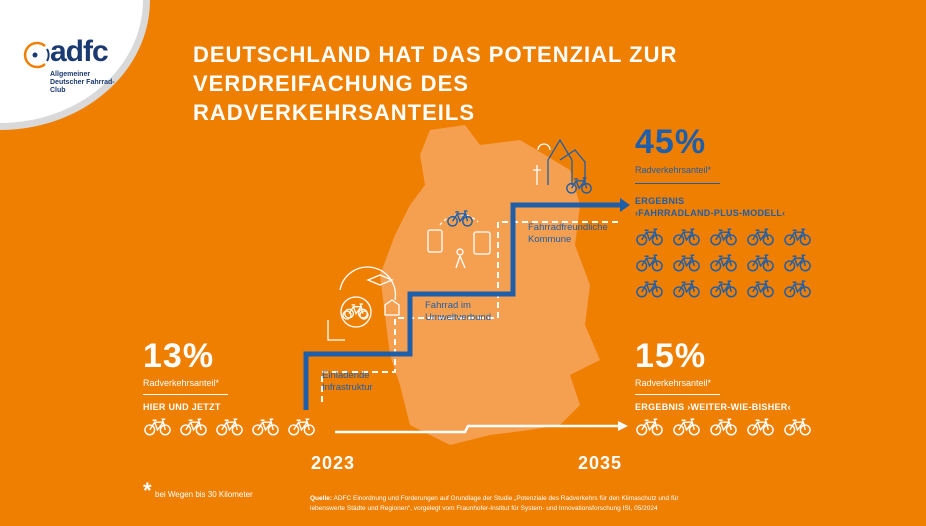  I want to click on asterisk-icon: *, so click(147, 490).